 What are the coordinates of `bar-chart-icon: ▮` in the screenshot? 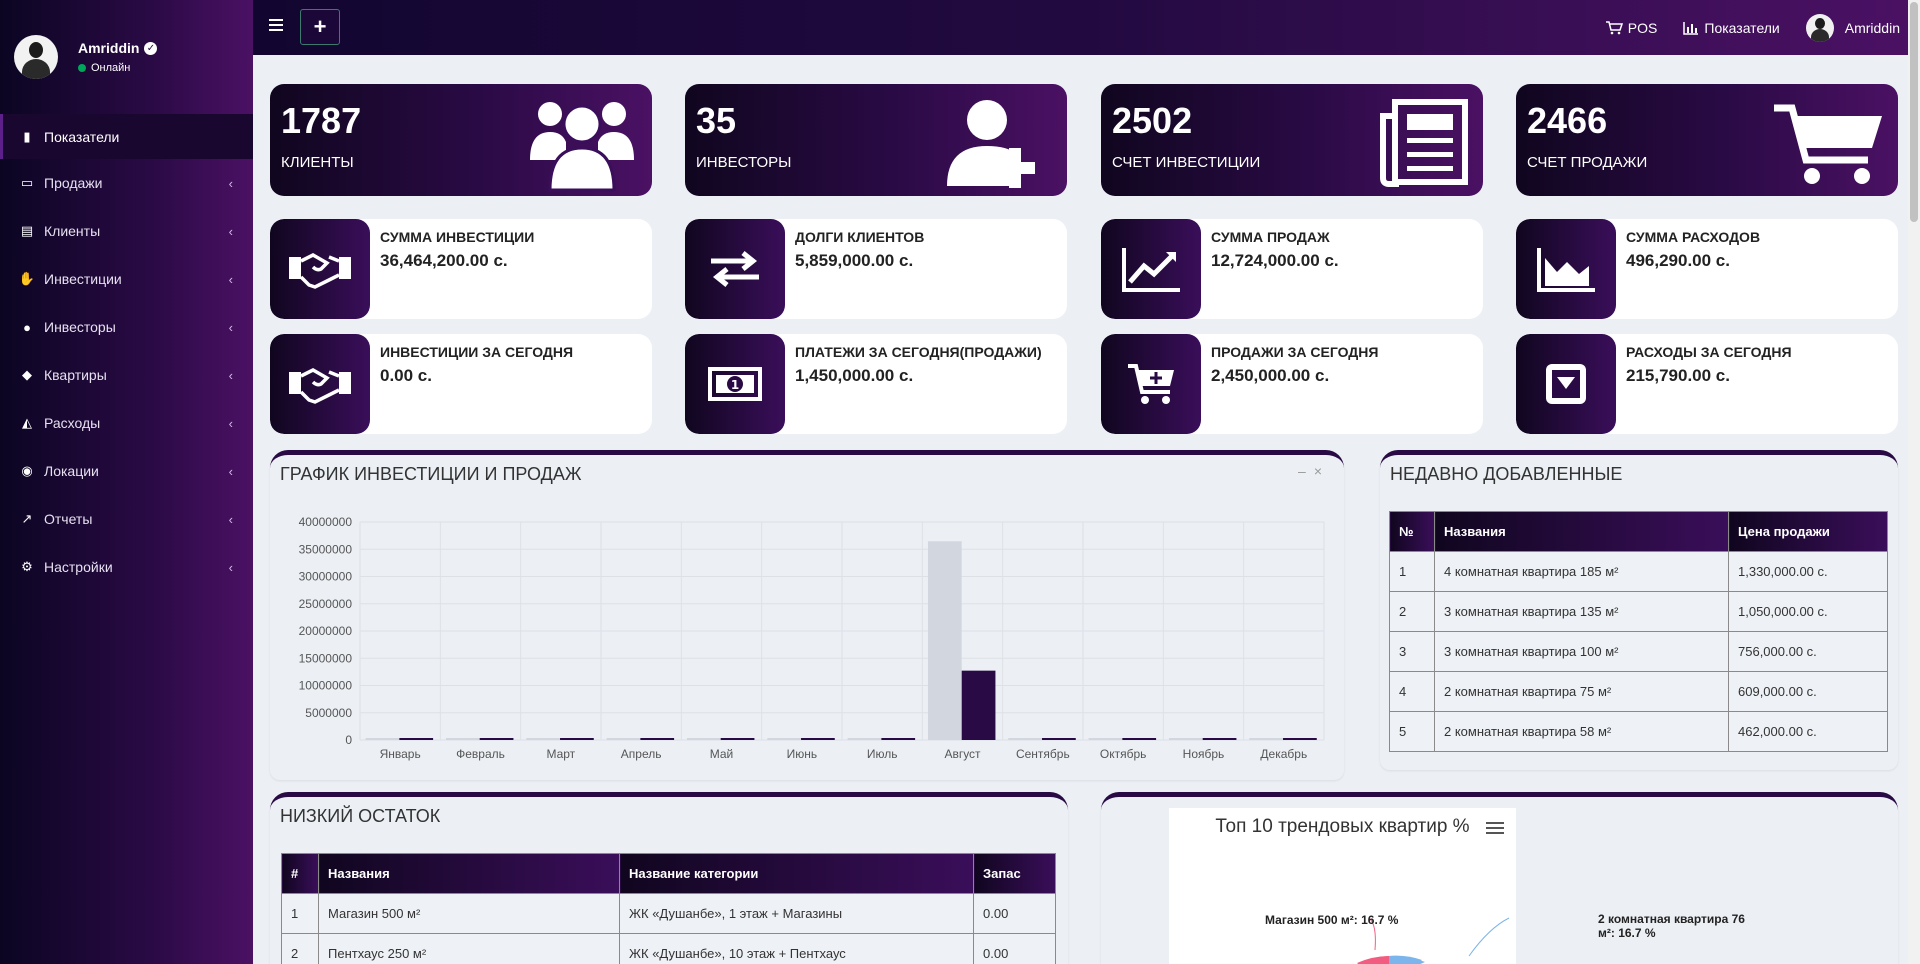 It's located at (27, 136).